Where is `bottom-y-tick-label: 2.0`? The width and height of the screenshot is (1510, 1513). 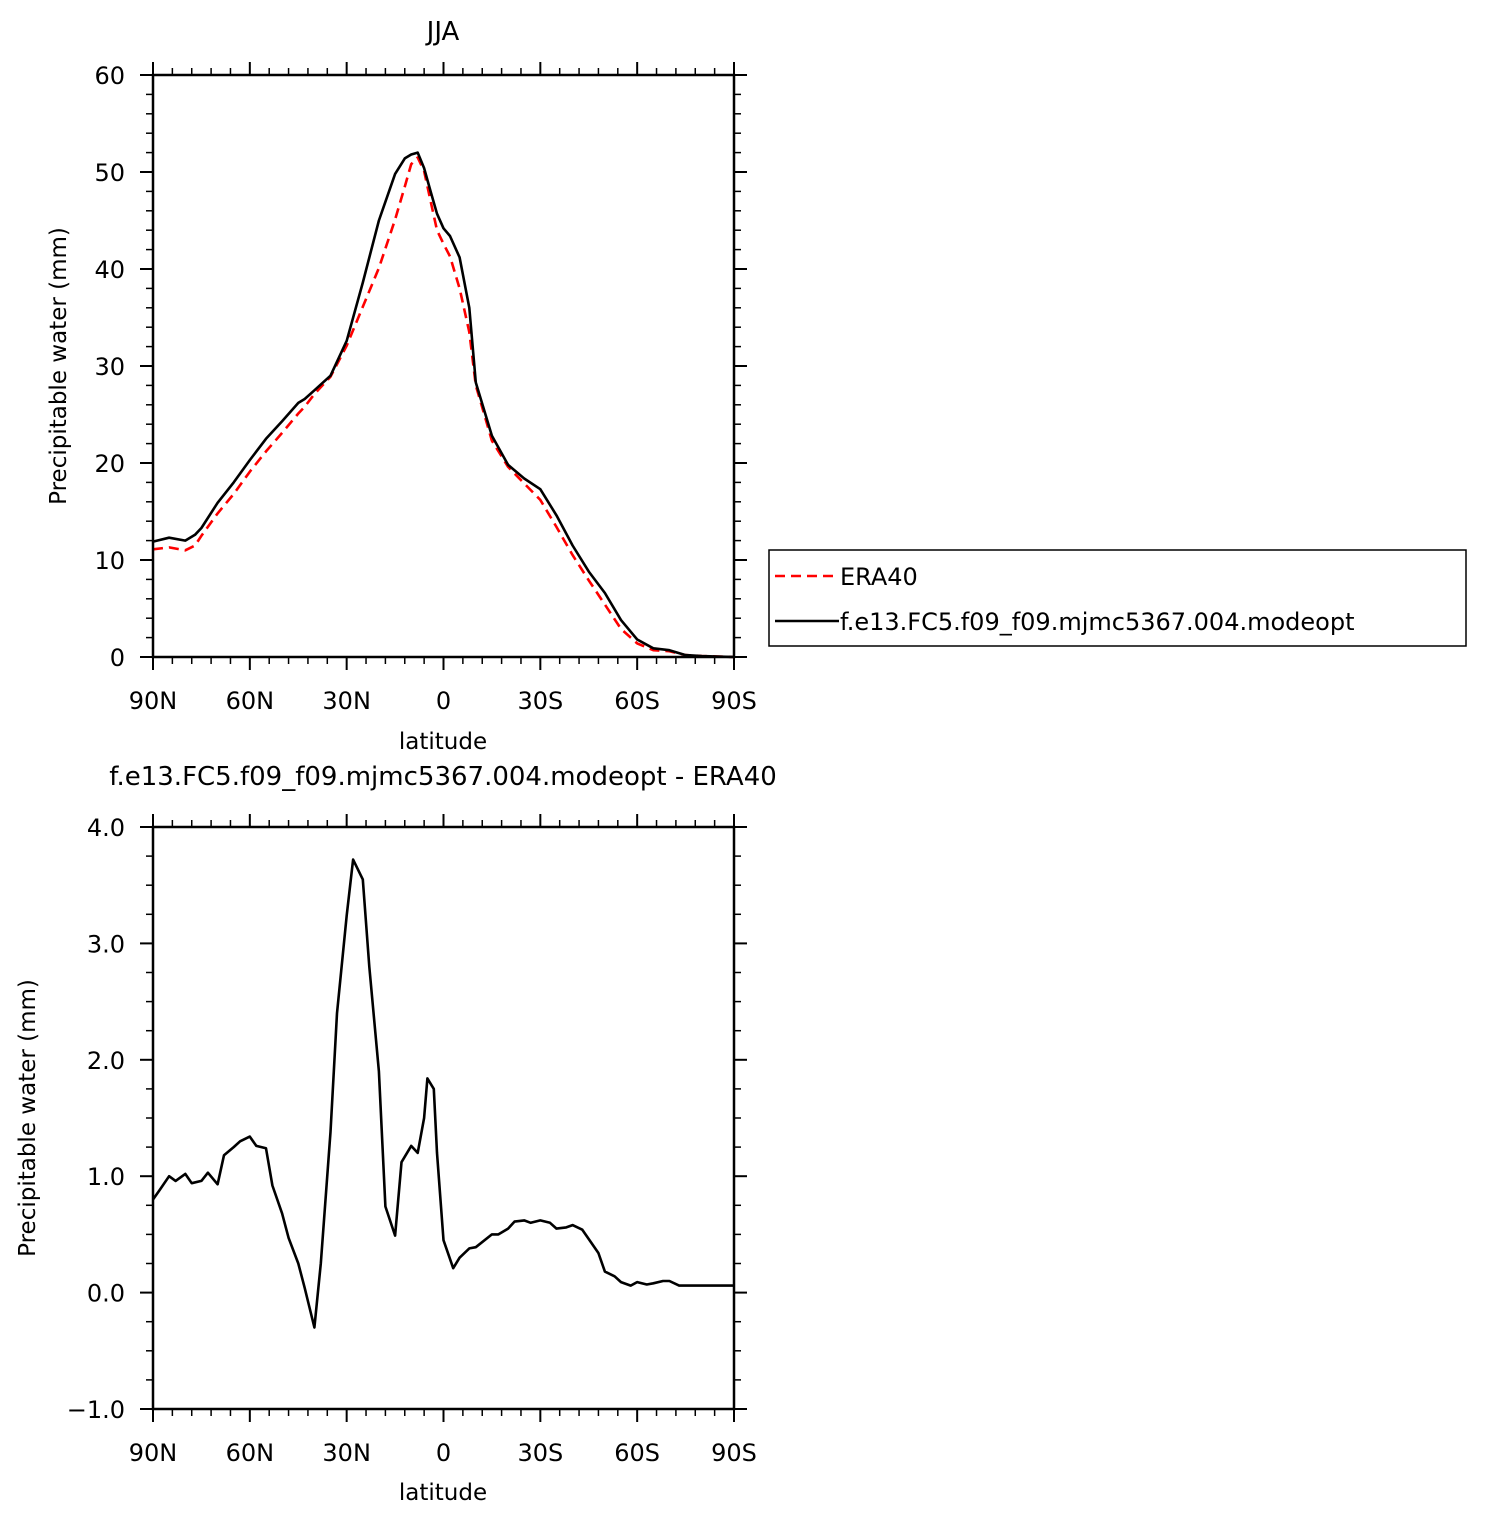
bottom-y-tick-label: 2.0 is located at coordinates (106, 1061).